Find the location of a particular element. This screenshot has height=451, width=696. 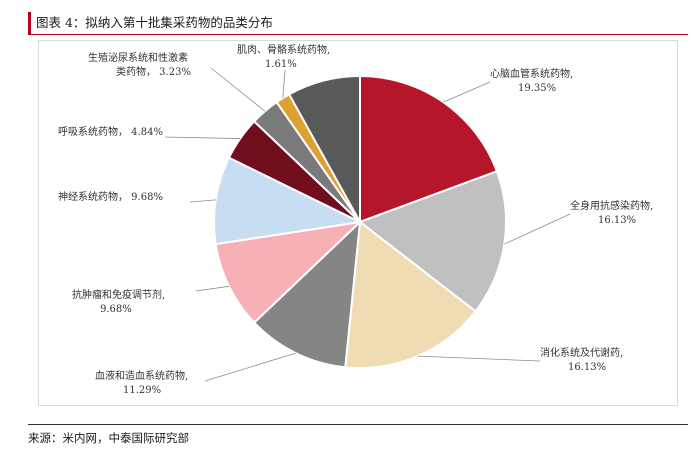

slice-label-line2-3: 11.29% is located at coordinates (142, 390).